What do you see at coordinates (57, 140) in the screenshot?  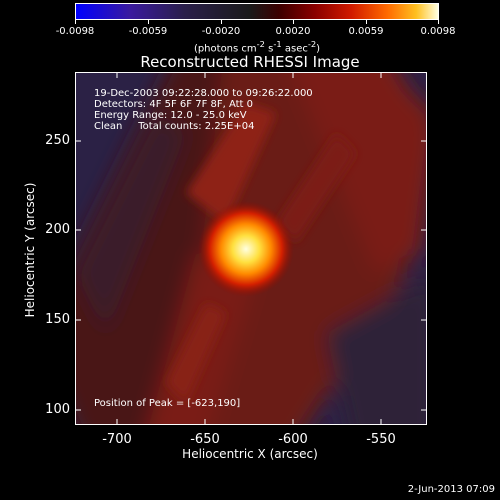 I see `y-tick-label: 250` at bounding box center [57, 140].